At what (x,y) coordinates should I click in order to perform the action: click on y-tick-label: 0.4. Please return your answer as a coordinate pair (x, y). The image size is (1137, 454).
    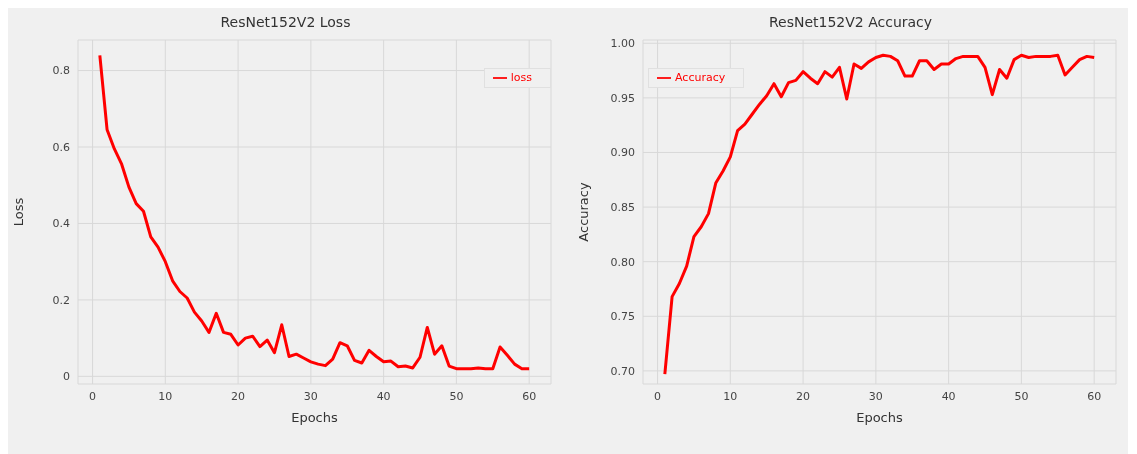
    Looking at the image, I should click on (61, 224).